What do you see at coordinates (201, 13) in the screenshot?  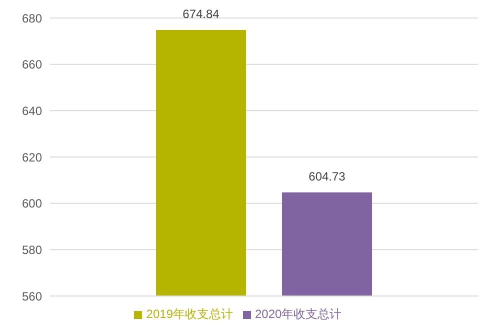 I see `data-label: 674.84` at bounding box center [201, 13].